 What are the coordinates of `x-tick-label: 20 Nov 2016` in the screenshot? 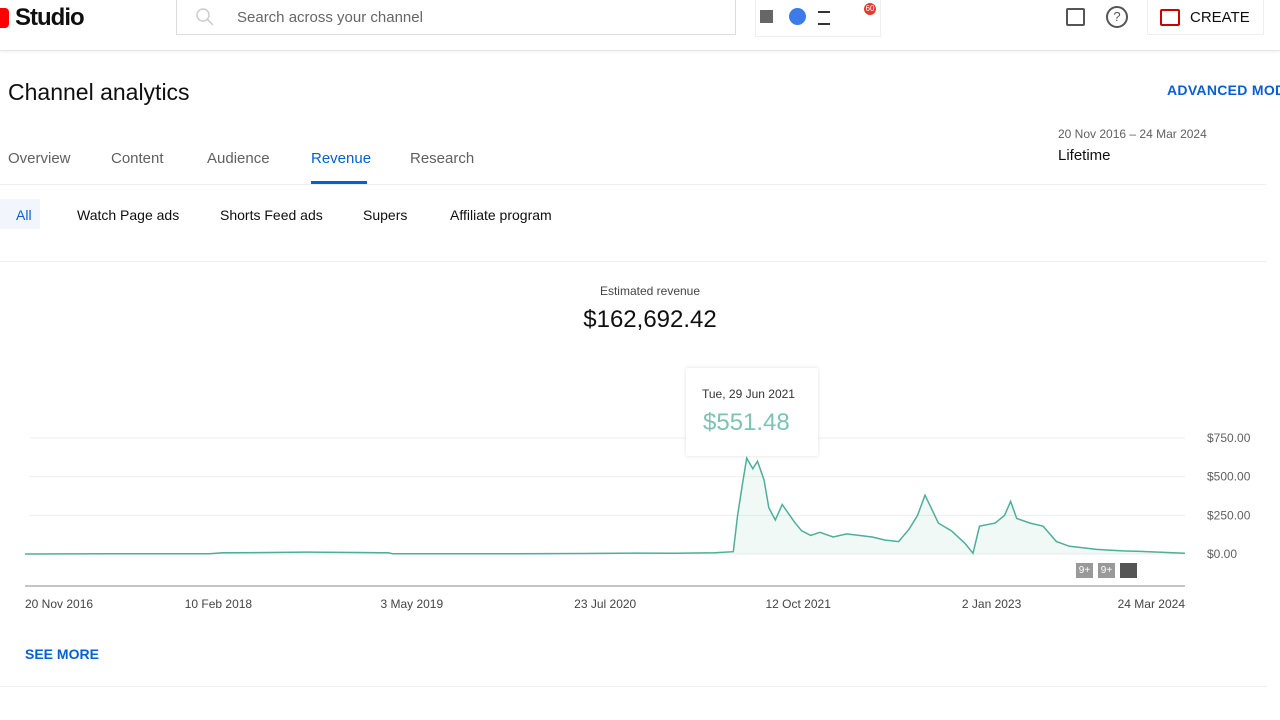 It's located at (59, 604).